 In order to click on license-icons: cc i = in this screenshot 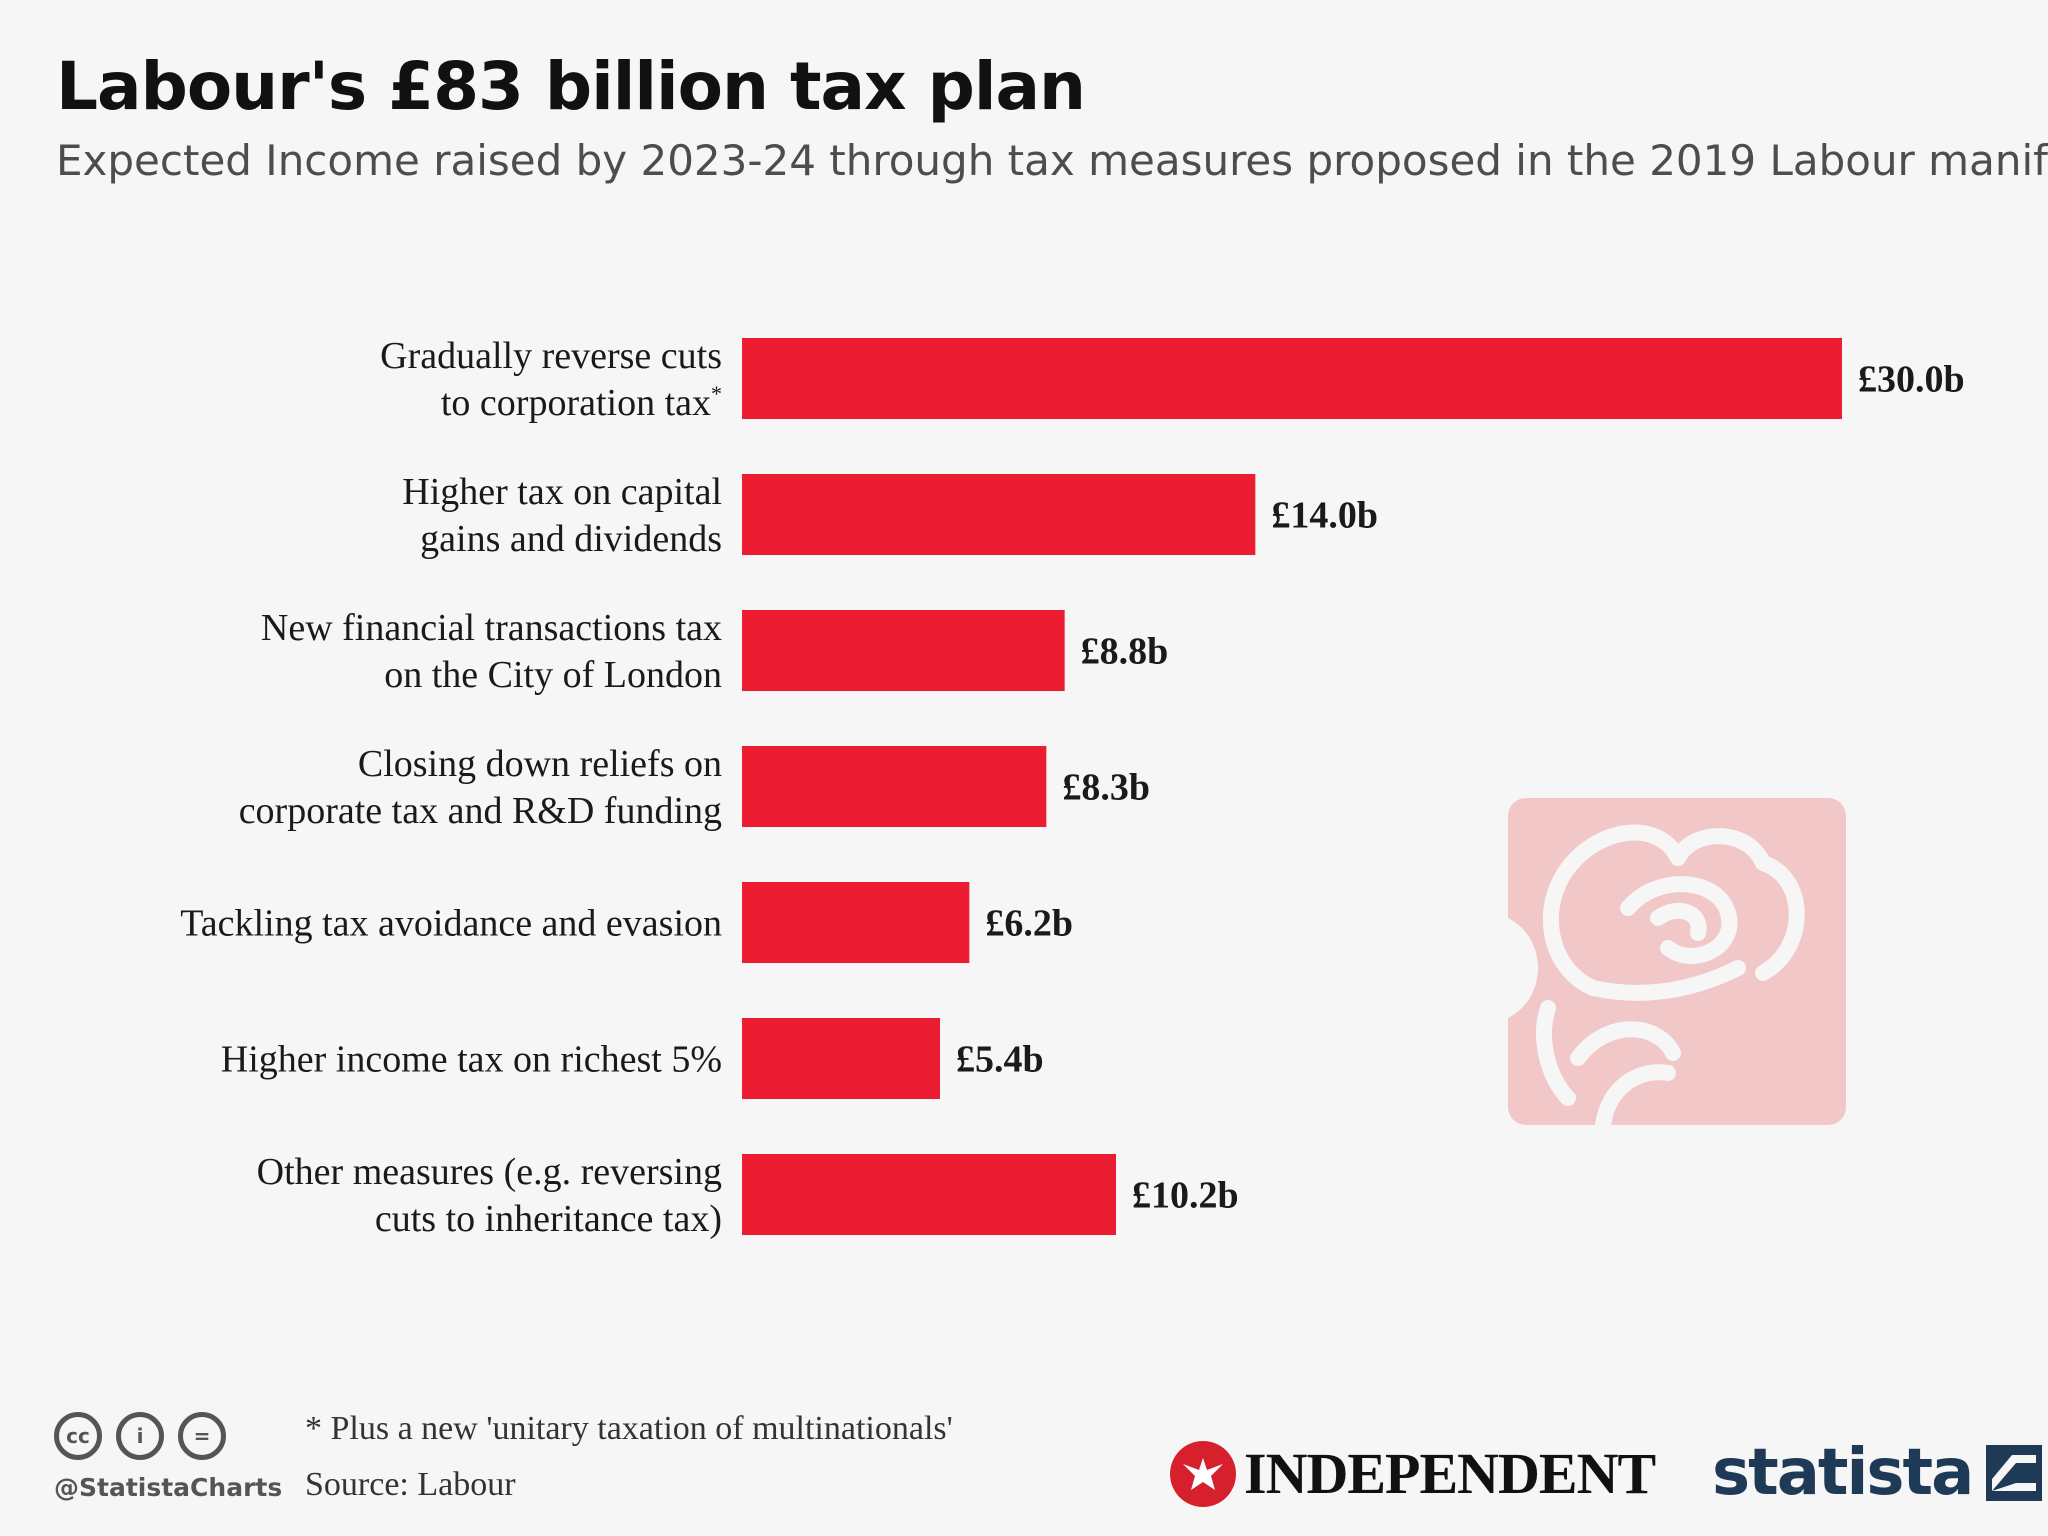, I will do `click(140, 1436)`.